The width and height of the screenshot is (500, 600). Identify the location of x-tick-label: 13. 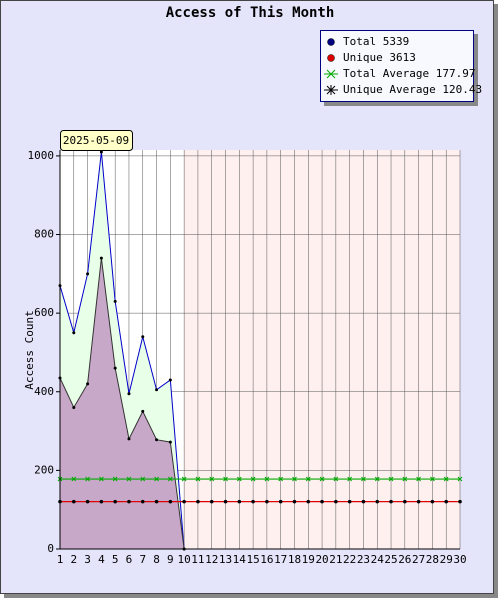
(225, 559).